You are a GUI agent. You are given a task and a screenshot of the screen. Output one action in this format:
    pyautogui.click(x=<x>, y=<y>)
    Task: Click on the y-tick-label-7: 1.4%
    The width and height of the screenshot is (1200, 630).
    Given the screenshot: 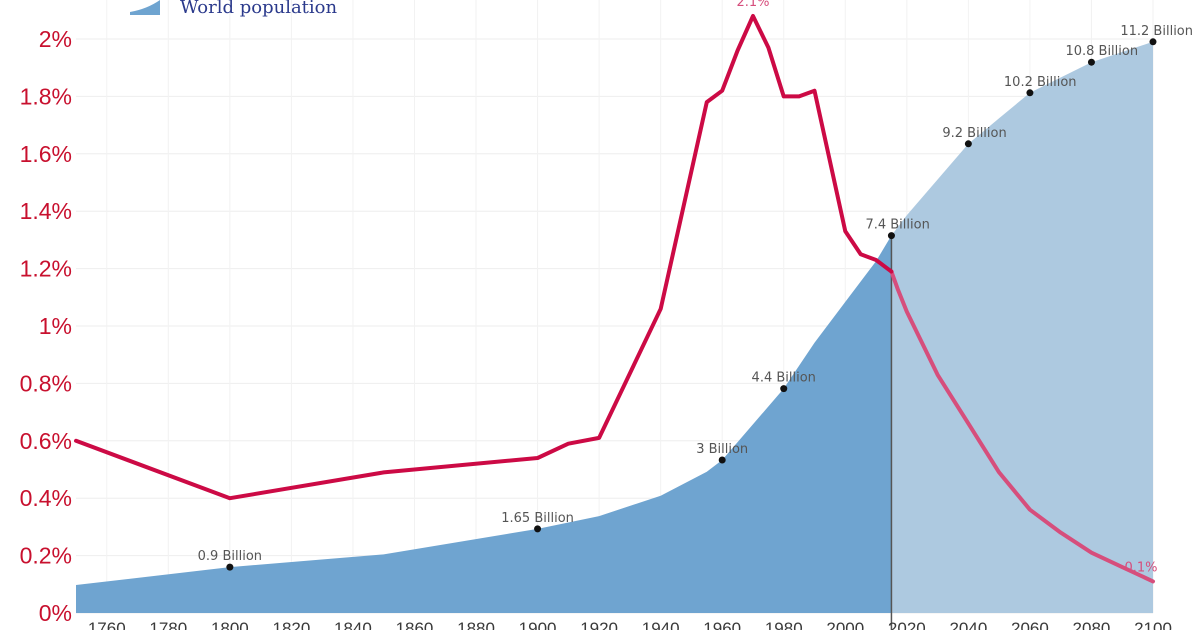 What is the action you would take?
    pyautogui.click(x=46, y=211)
    